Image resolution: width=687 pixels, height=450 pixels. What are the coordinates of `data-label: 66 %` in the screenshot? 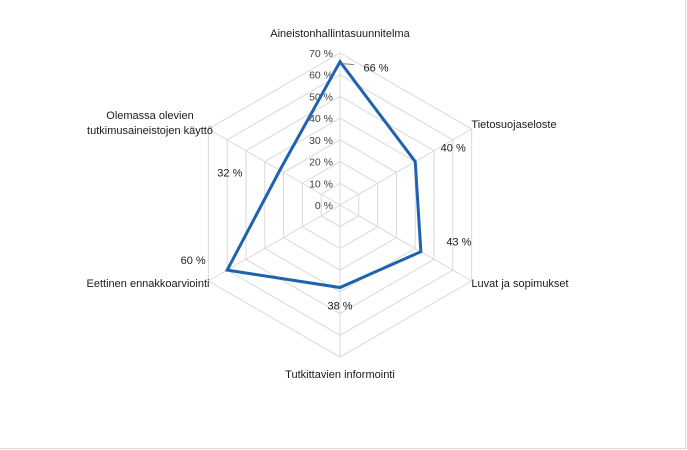 It's located at (375, 69).